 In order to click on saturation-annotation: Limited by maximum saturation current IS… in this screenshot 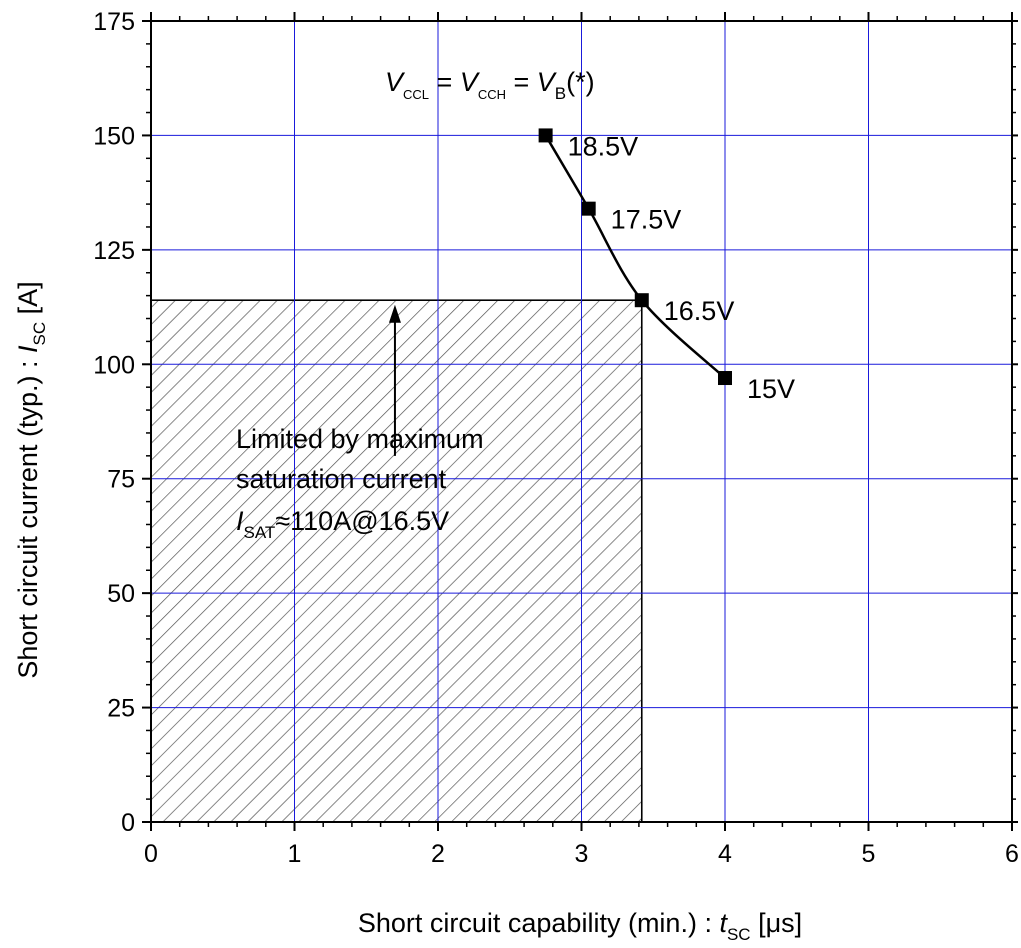, I will do `click(360, 423)`.